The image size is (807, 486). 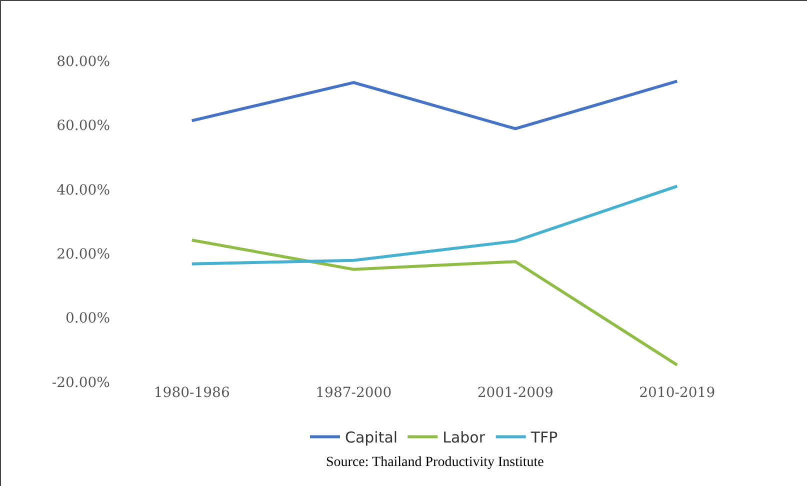 What do you see at coordinates (371, 437) in the screenshot?
I see `legend-label: Capital` at bounding box center [371, 437].